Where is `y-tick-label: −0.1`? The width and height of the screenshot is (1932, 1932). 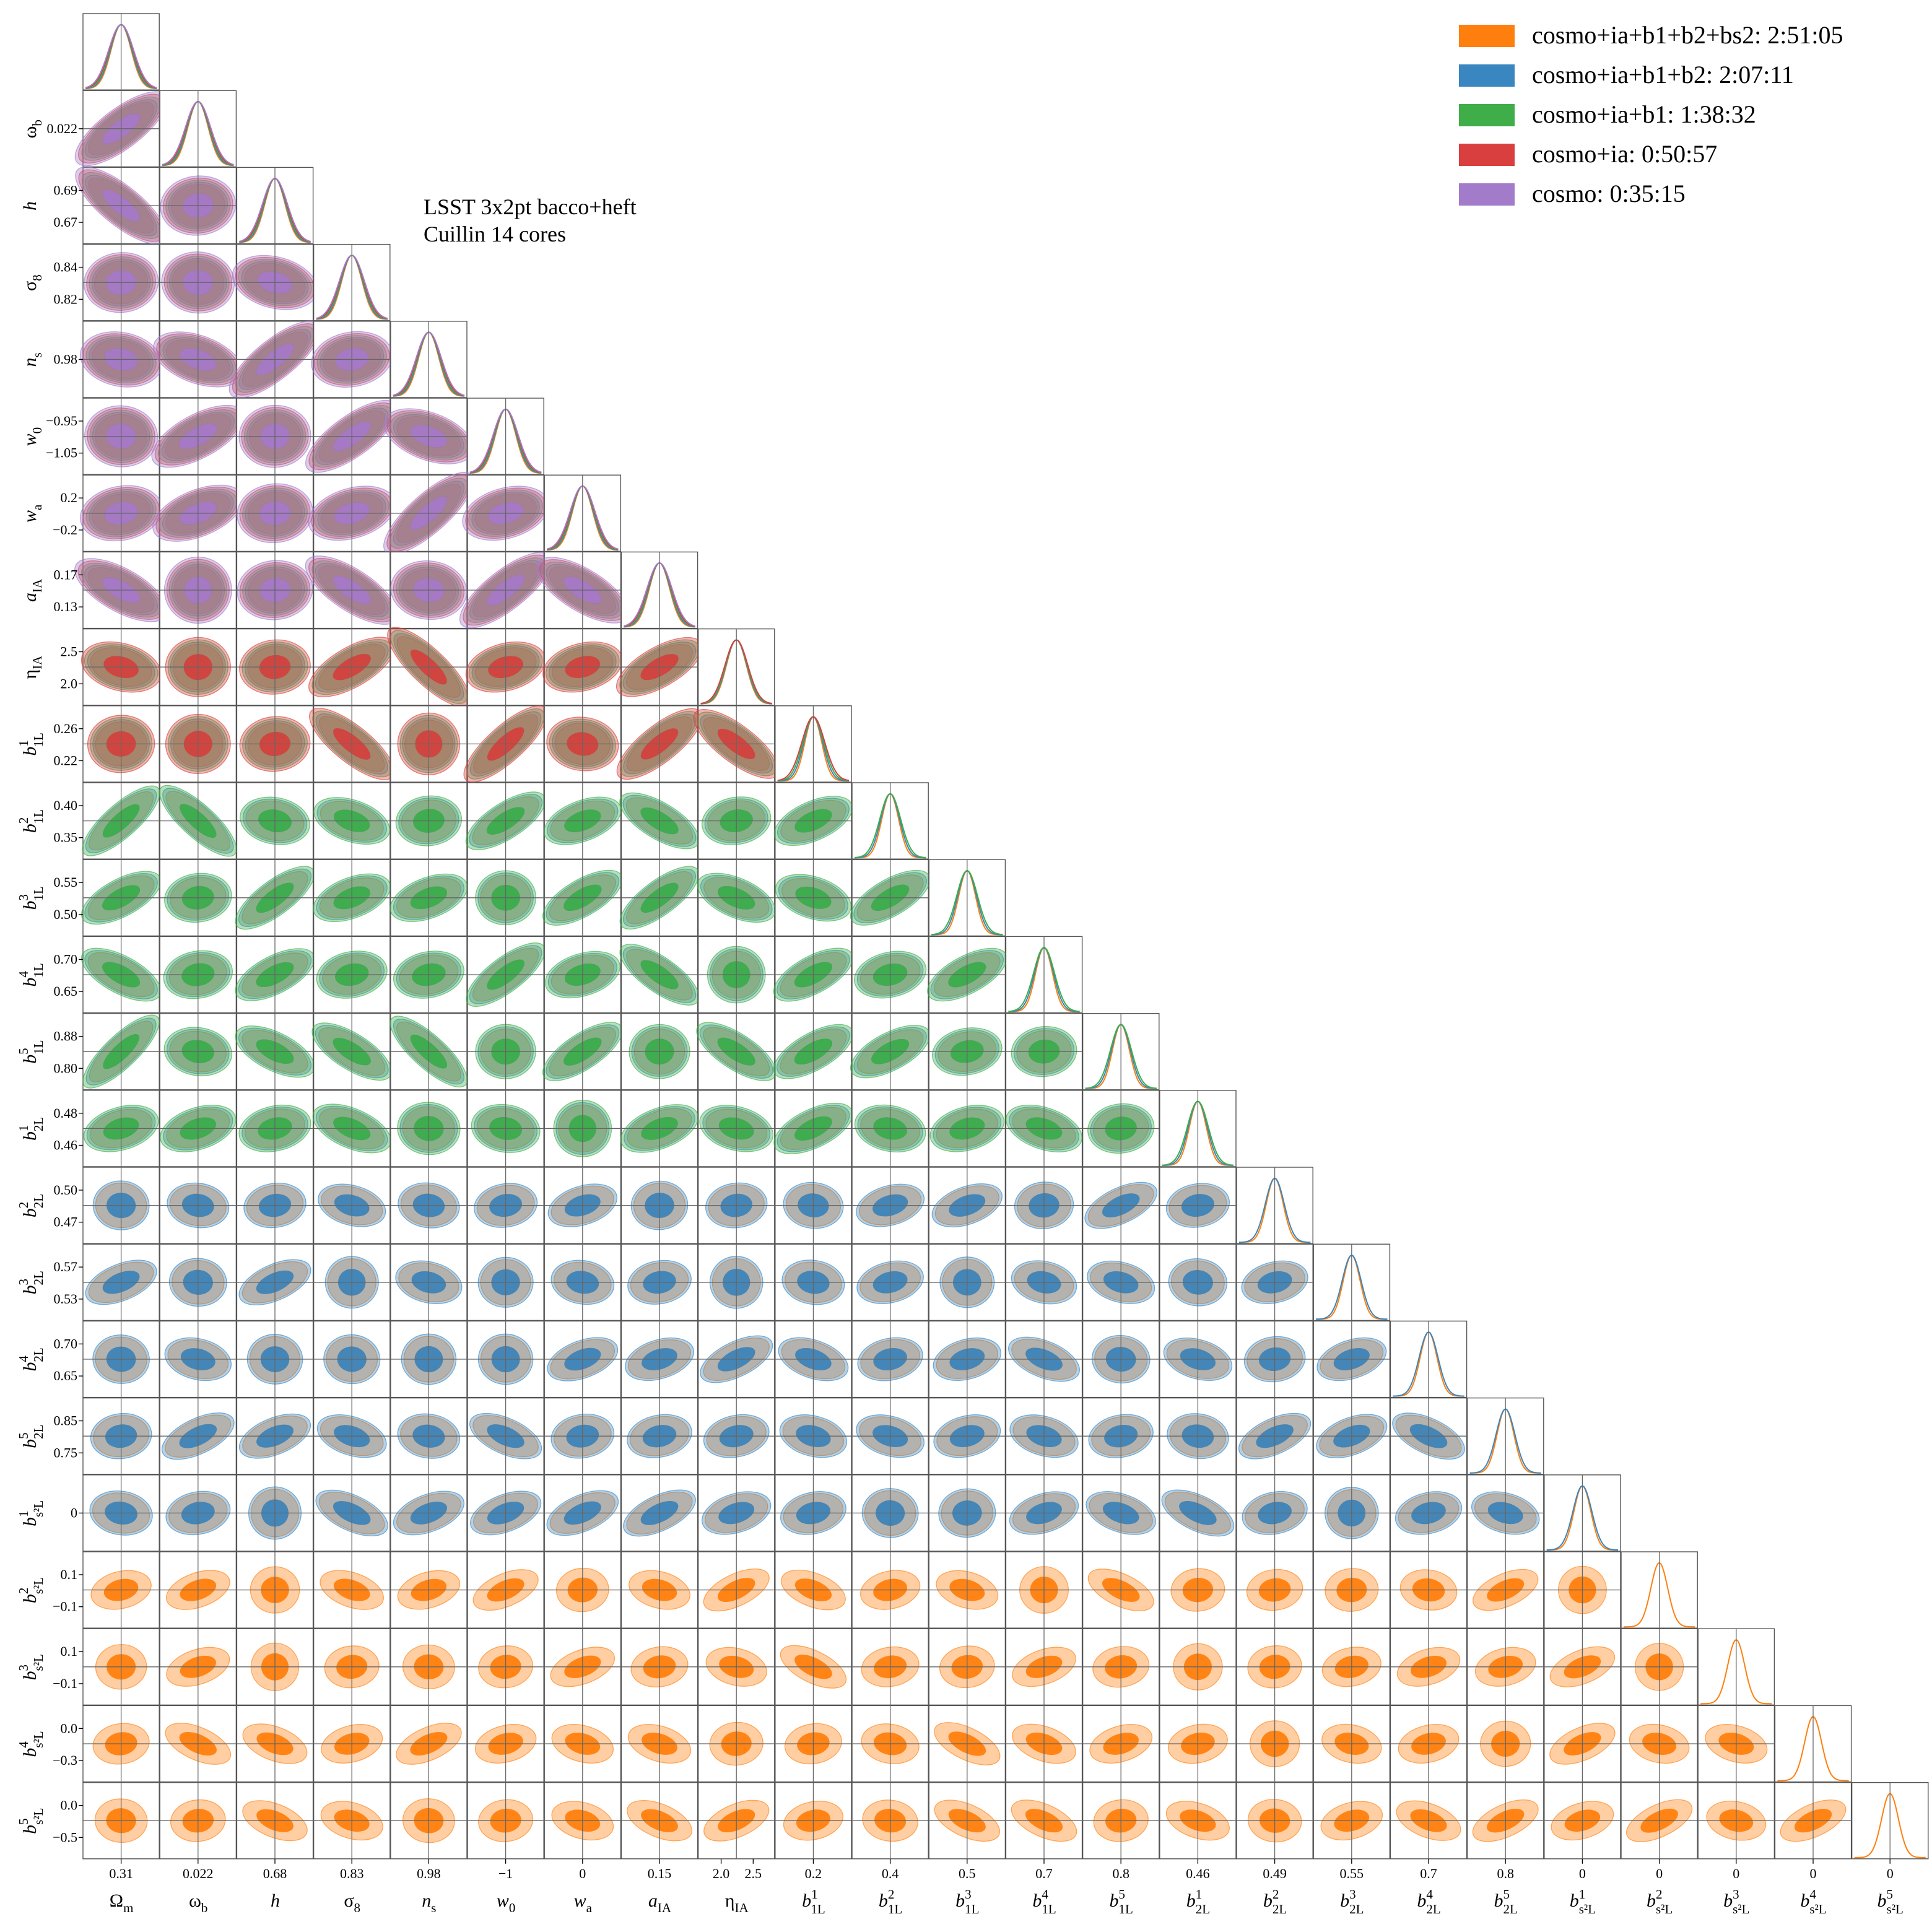 y-tick-label: −0.1 is located at coordinates (65, 1606).